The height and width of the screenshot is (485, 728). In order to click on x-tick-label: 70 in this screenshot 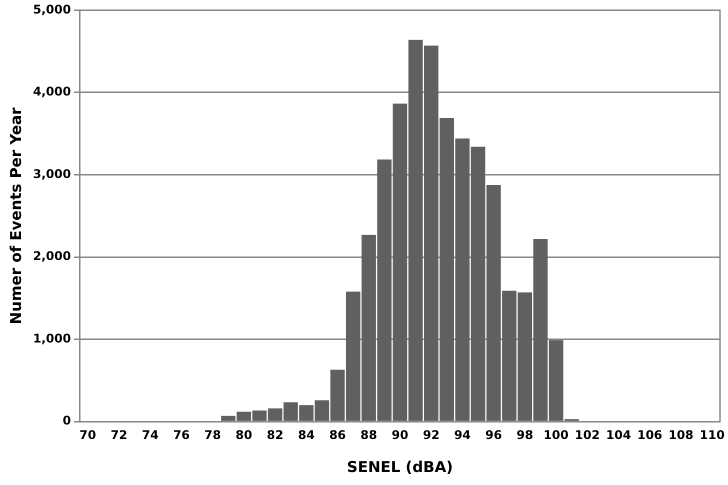, I will do `click(87, 435)`.